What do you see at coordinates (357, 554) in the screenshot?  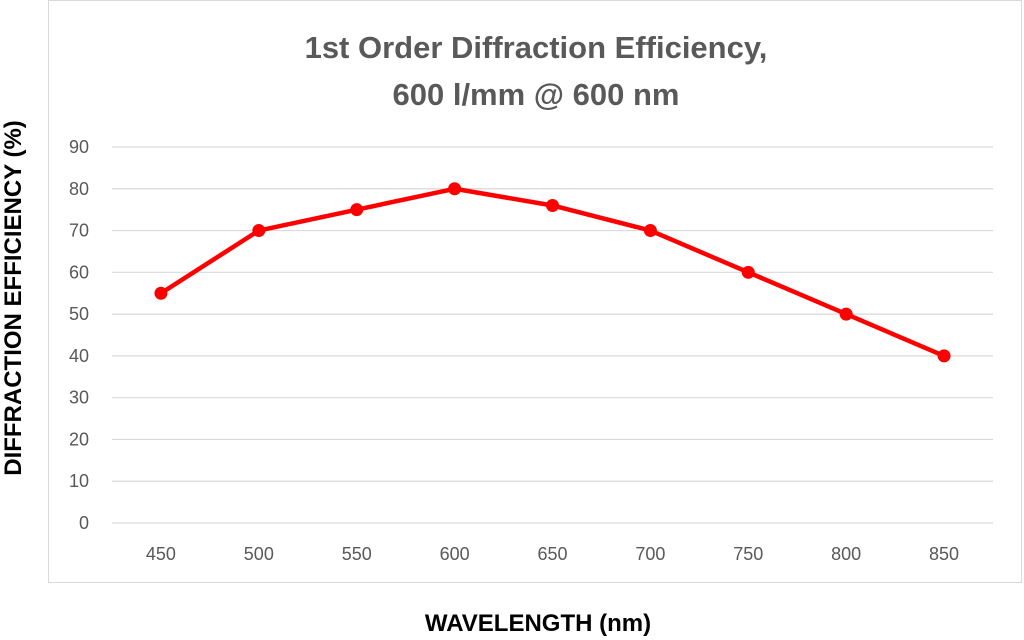 I see `x-tick-label: 550` at bounding box center [357, 554].